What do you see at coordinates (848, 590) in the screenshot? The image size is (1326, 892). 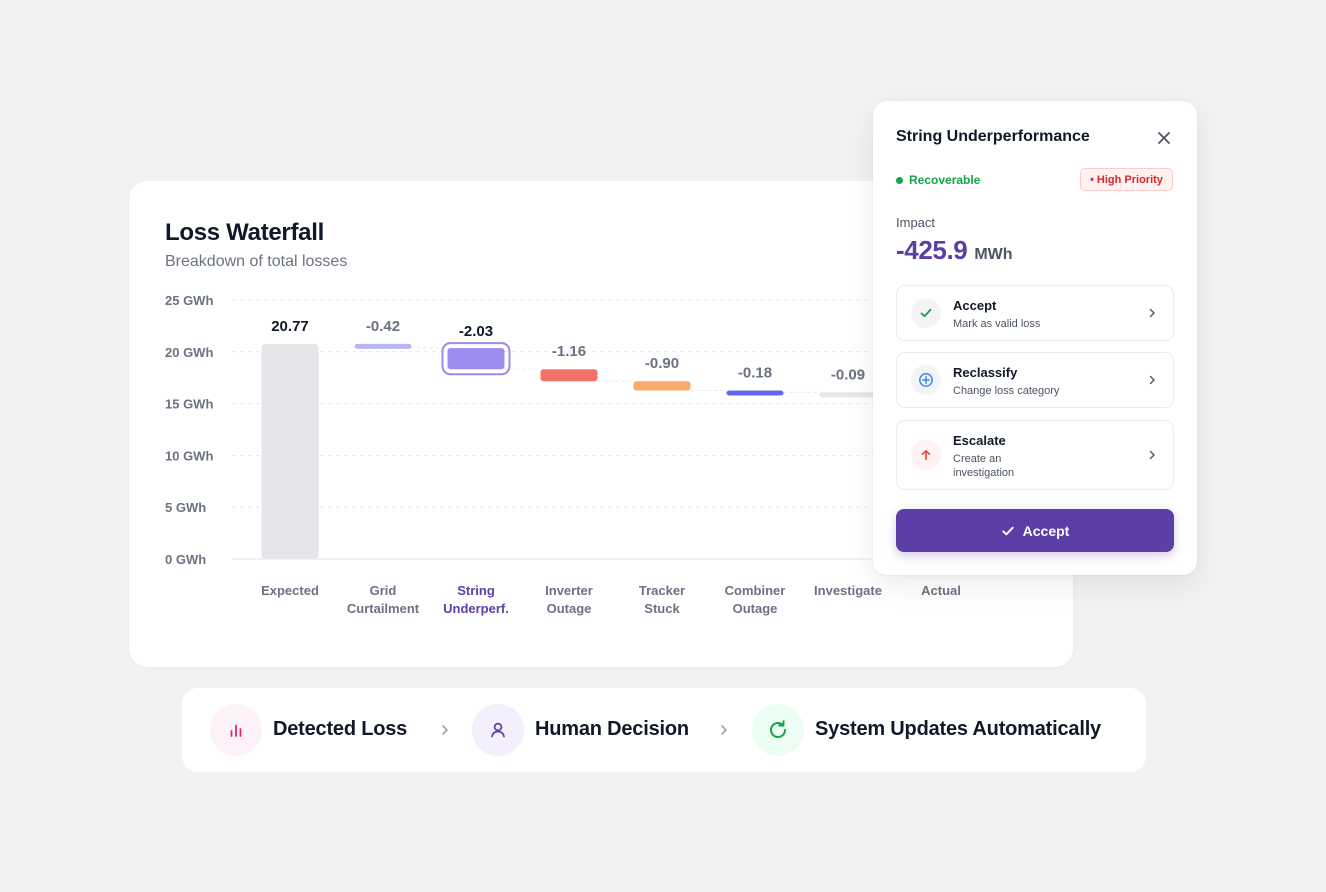 I see `x-category-label: Investigate` at bounding box center [848, 590].